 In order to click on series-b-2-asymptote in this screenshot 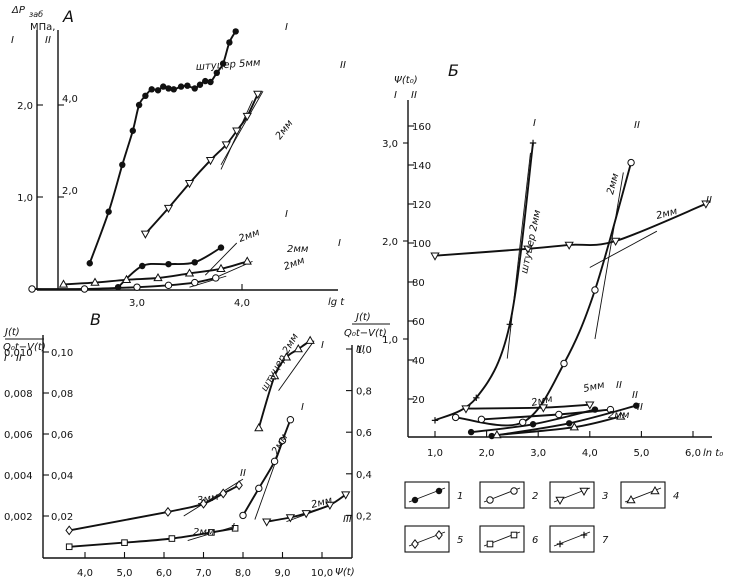, I will do `click(623, 249)`.